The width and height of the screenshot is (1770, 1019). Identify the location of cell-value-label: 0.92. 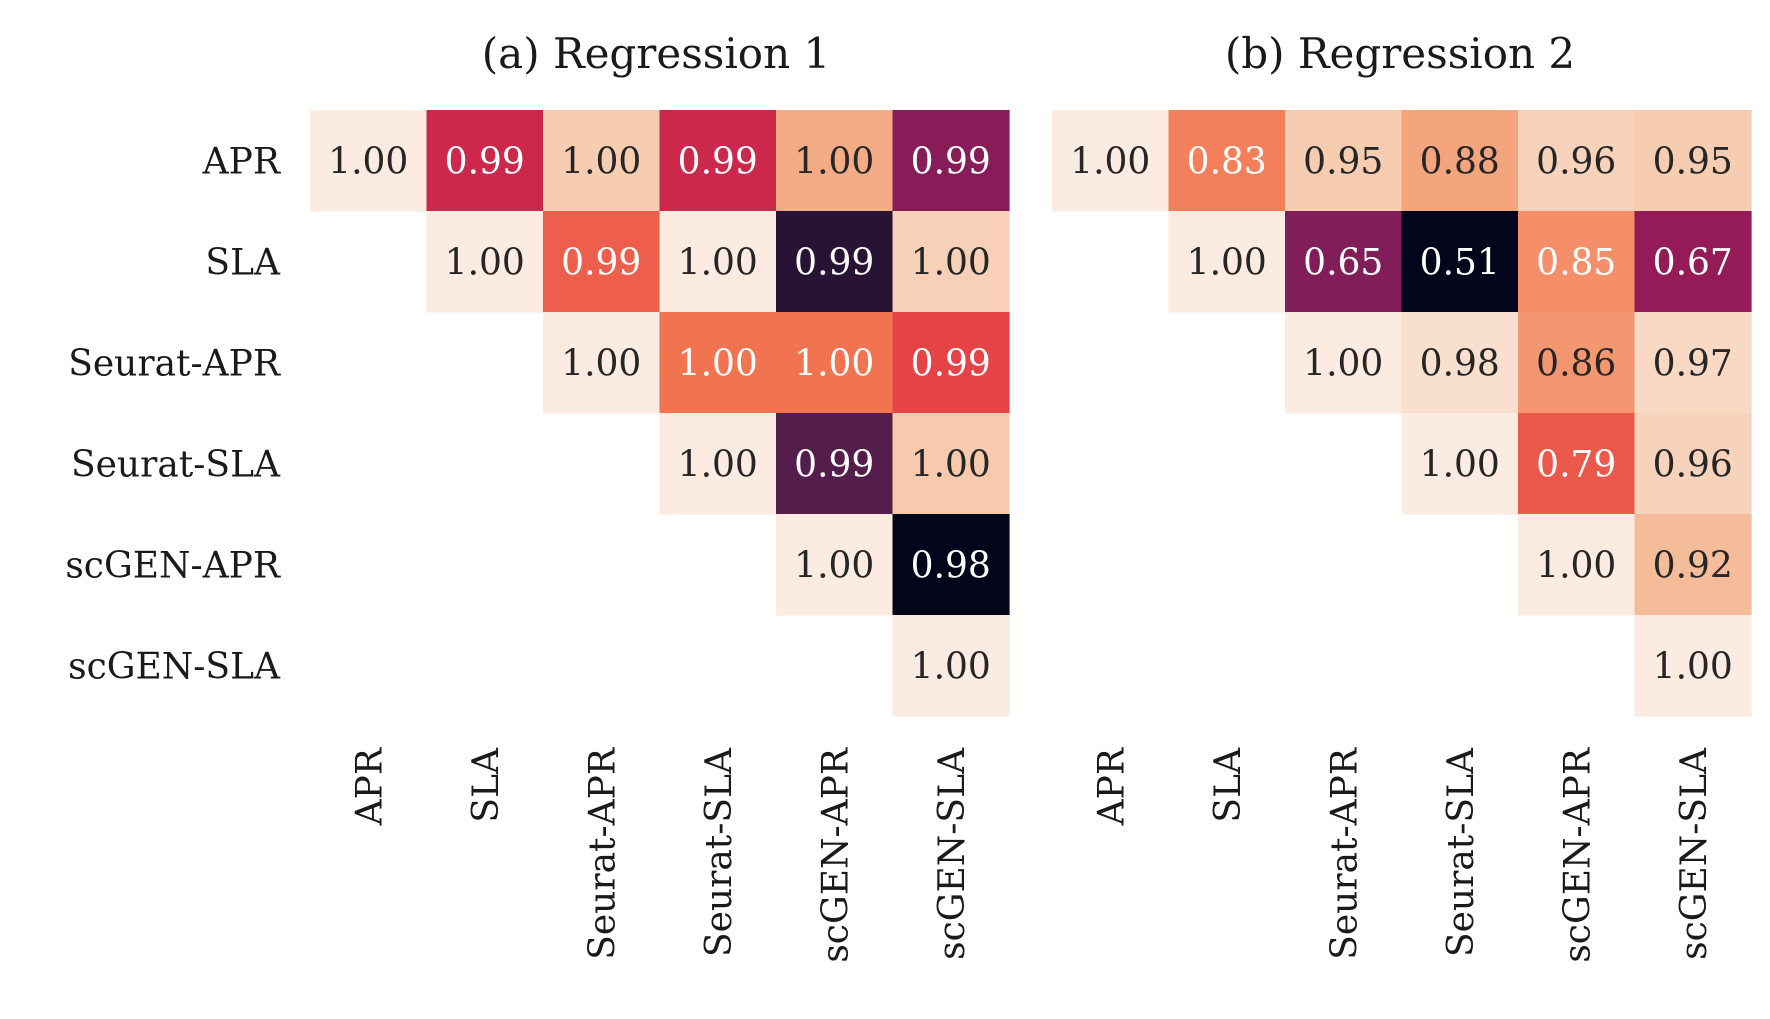
(1693, 566).